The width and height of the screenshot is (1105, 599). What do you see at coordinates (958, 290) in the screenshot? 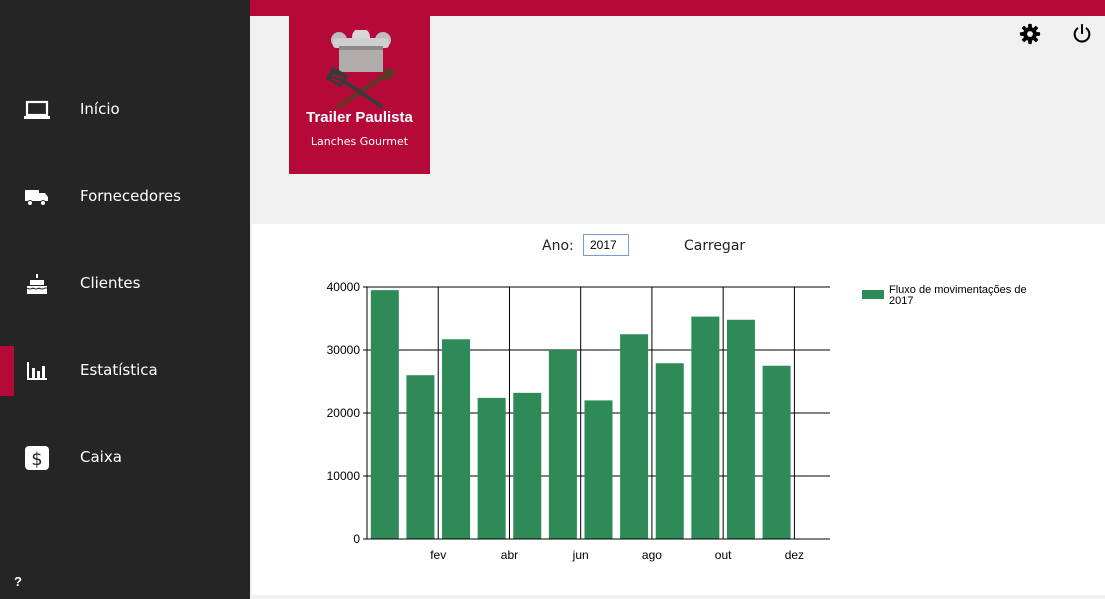
I see `legend-label: Fluxo de movimentações de` at bounding box center [958, 290].